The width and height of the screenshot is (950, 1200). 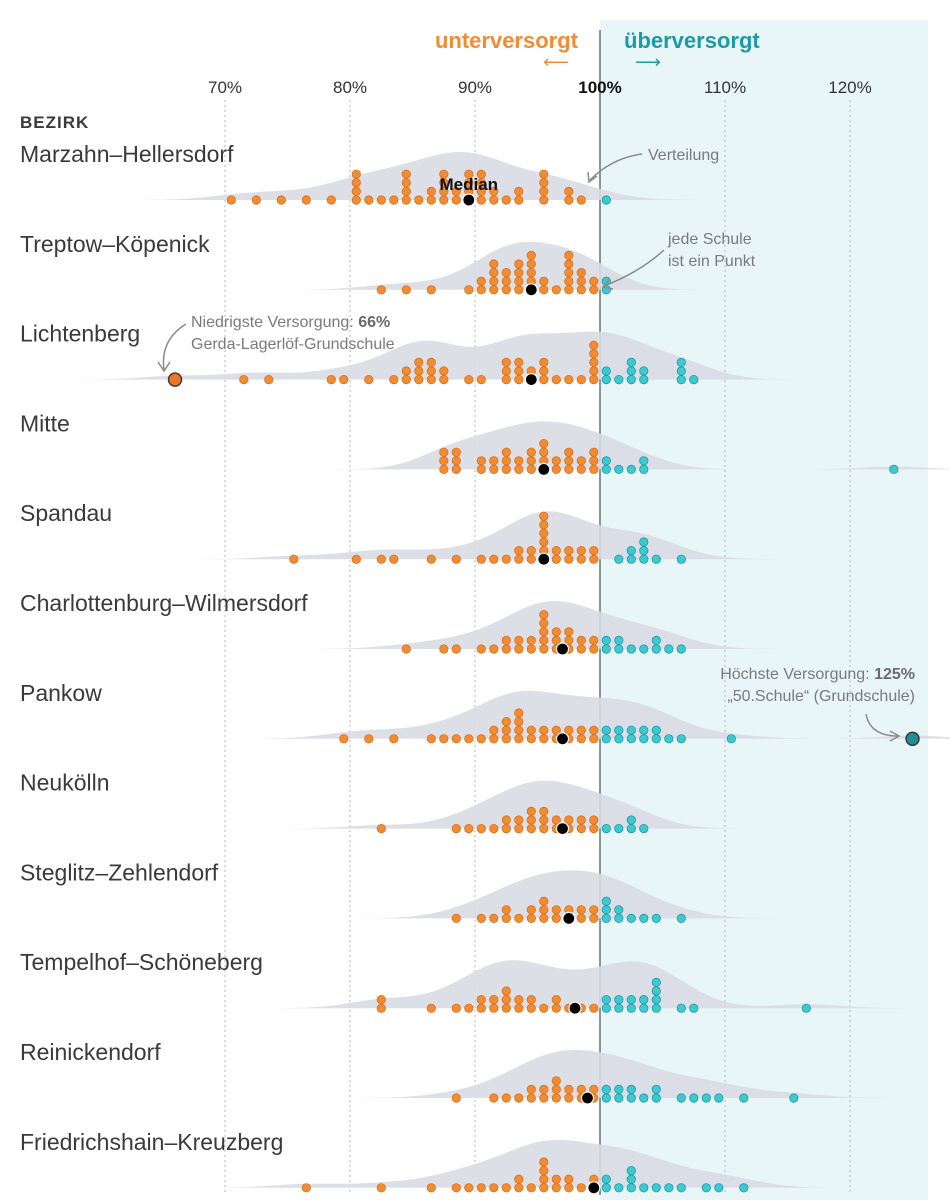 I want to click on legend-under-arrow: ⟵, so click(x=556, y=62).